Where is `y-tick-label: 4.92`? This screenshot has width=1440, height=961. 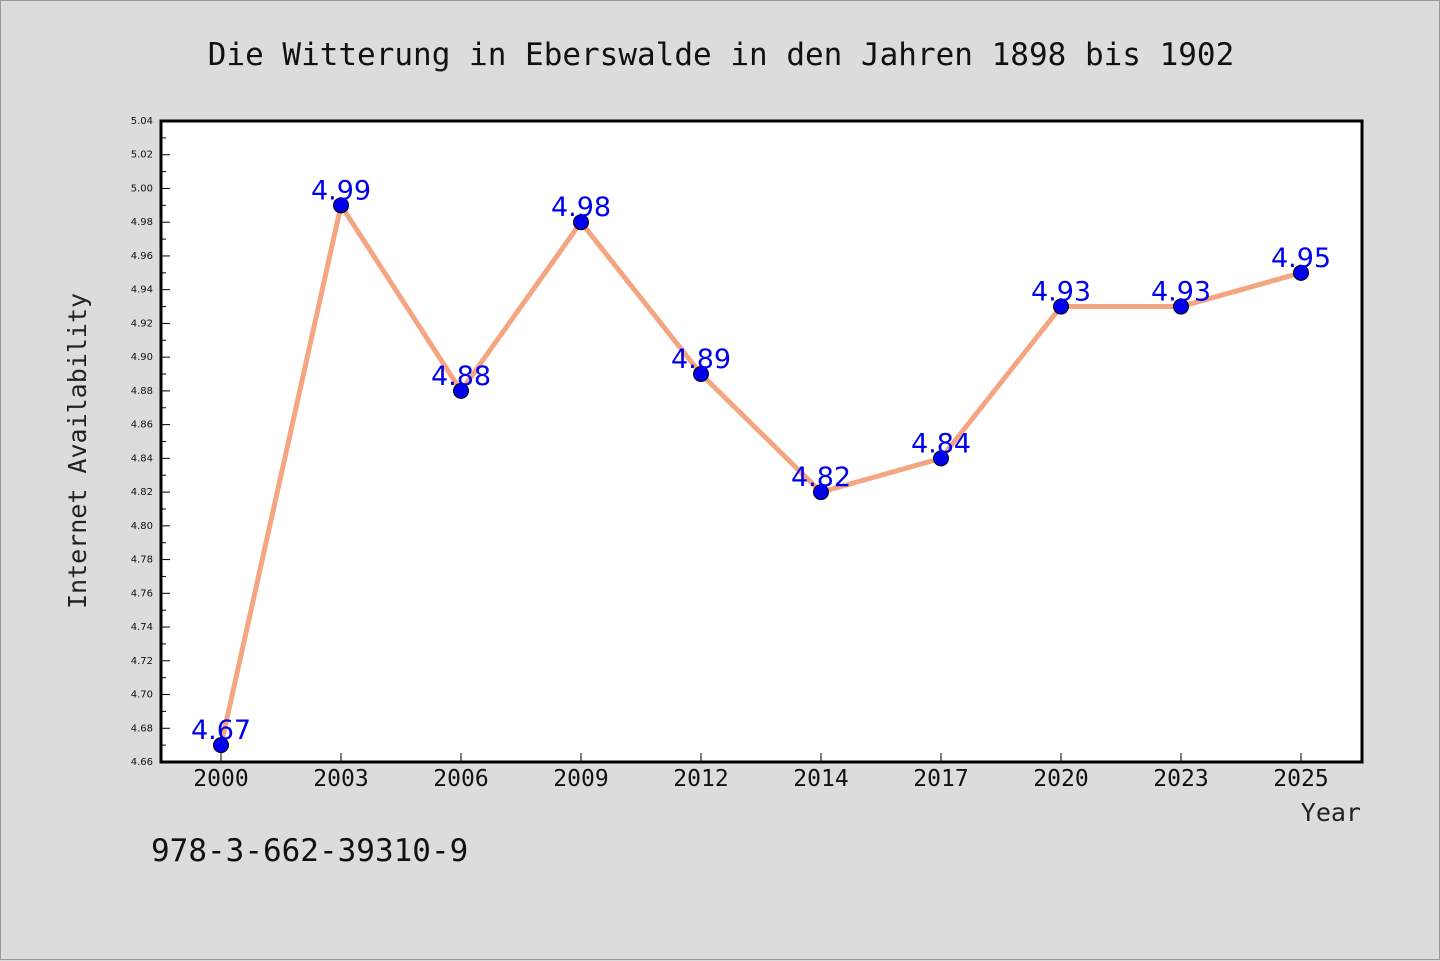 y-tick-label: 4.92 is located at coordinates (142, 323).